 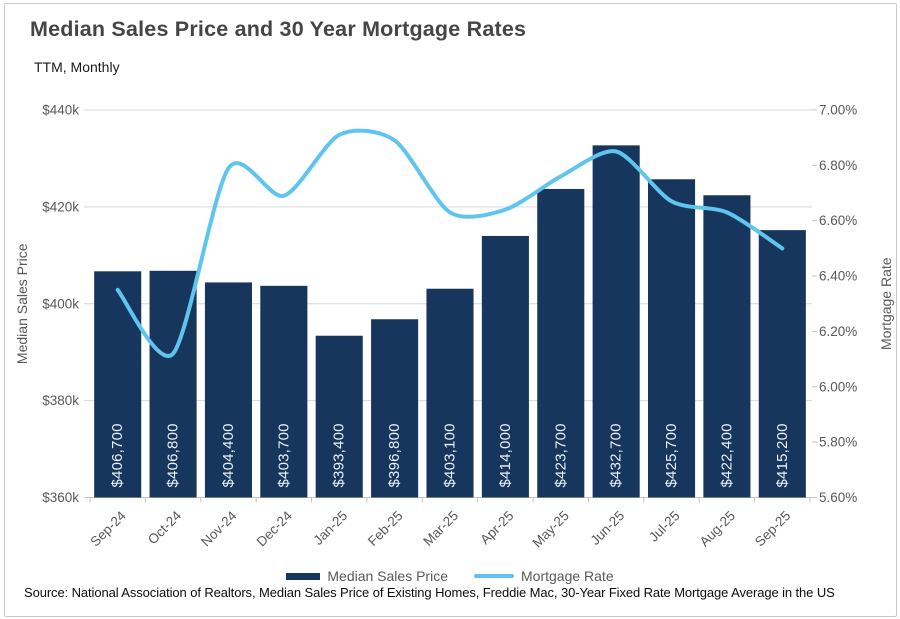 I want to click on x-axis-label: Feb-25, so click(x=385, y=528).